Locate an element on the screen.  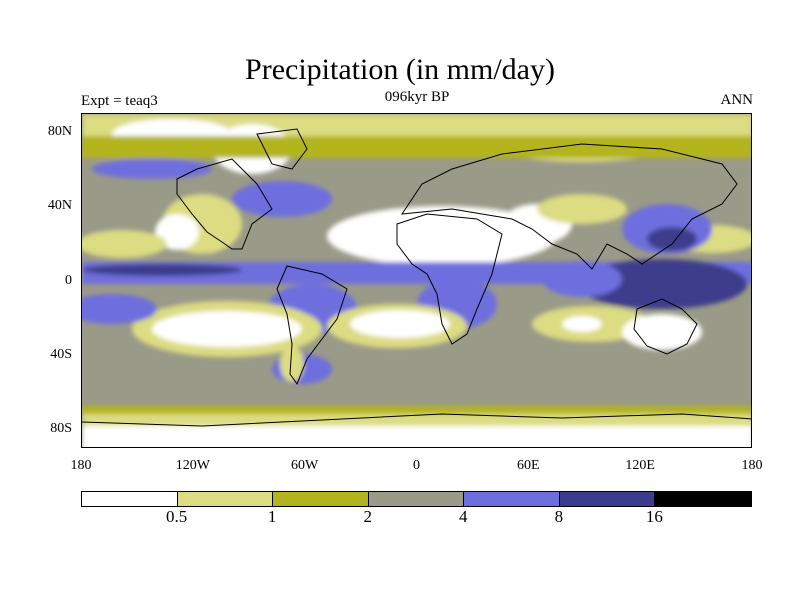
colorbar-level-label: 1 is located at coordinates (272, 516).